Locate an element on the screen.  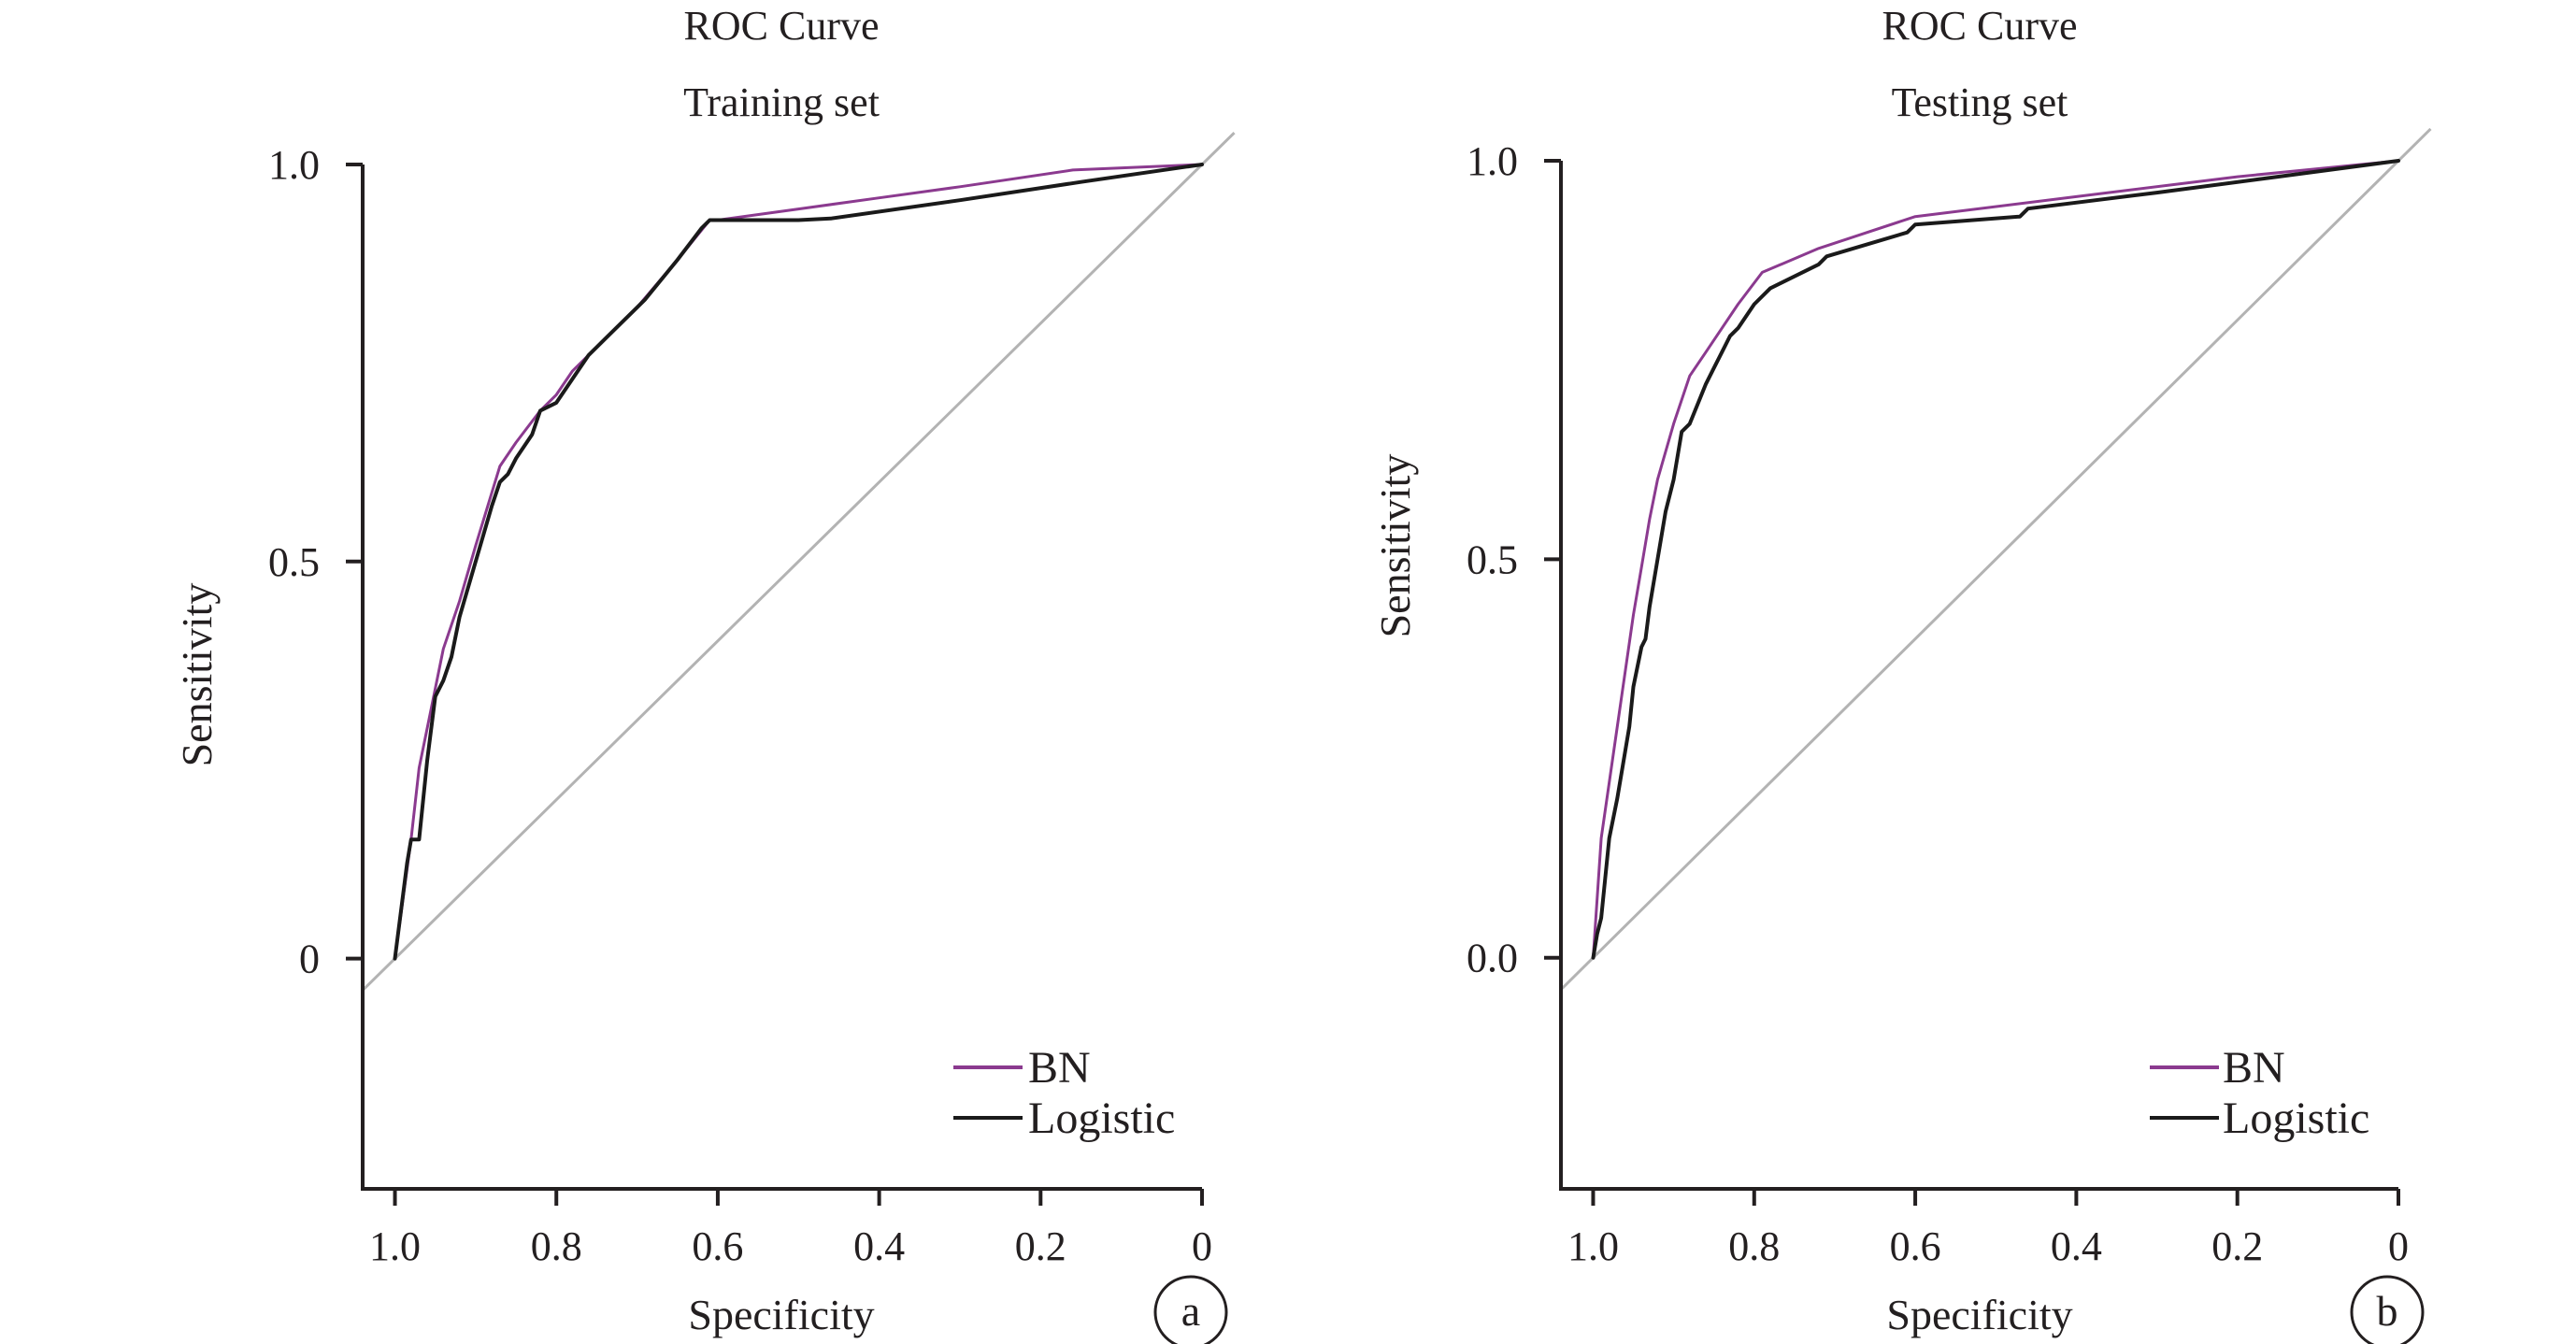
panel-letter: b is located at coordinates (2387, 1311).